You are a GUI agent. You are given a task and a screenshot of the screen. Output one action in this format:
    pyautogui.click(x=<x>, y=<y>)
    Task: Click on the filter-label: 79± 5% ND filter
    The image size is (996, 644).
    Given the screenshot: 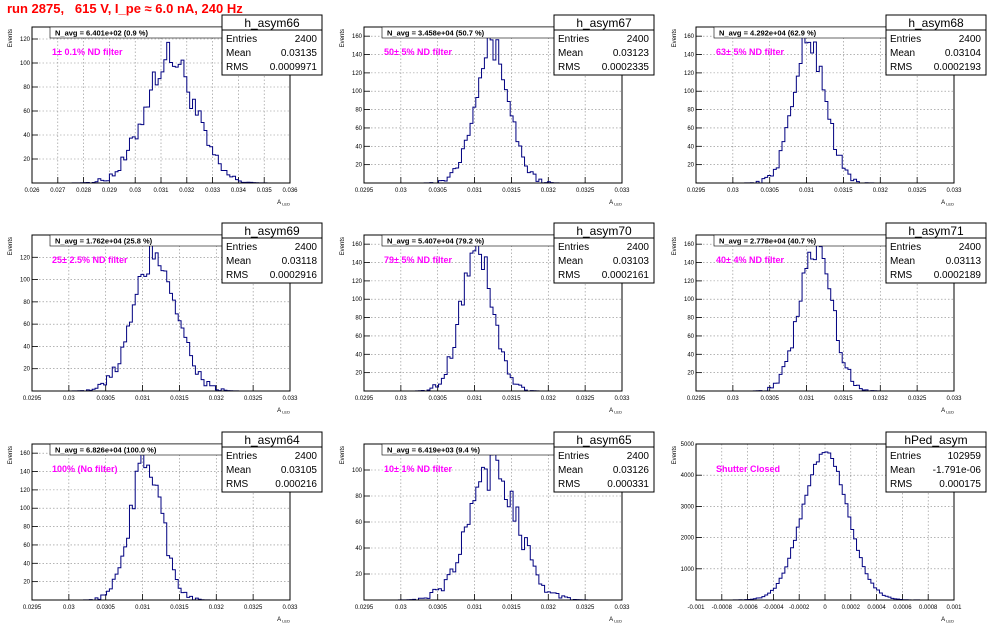 What is the action you would take?
    pyautogui.click(x=418, y=260)
    